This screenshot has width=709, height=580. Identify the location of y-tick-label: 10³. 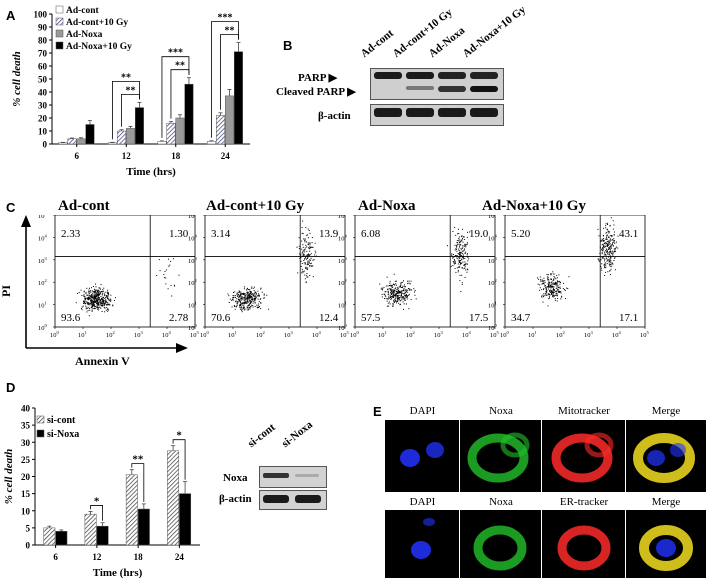
(343, 260).